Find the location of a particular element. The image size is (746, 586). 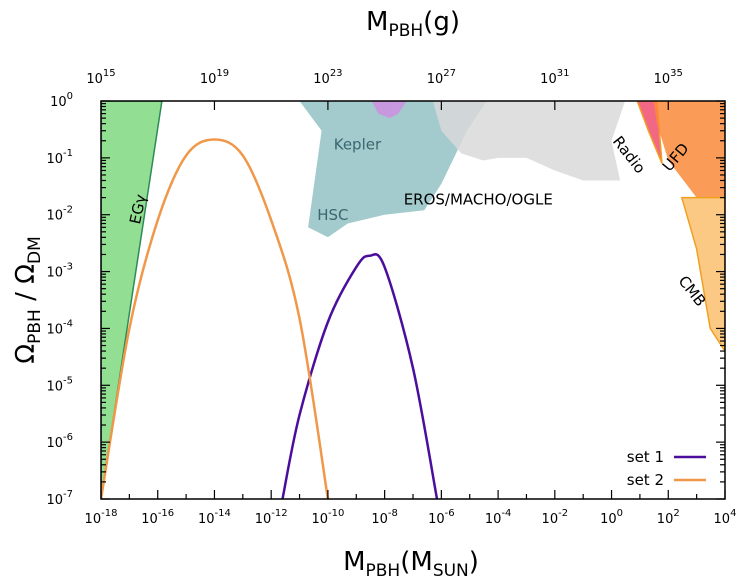

x-tick-label: 10⁰ is located at coordinates (611, 517).